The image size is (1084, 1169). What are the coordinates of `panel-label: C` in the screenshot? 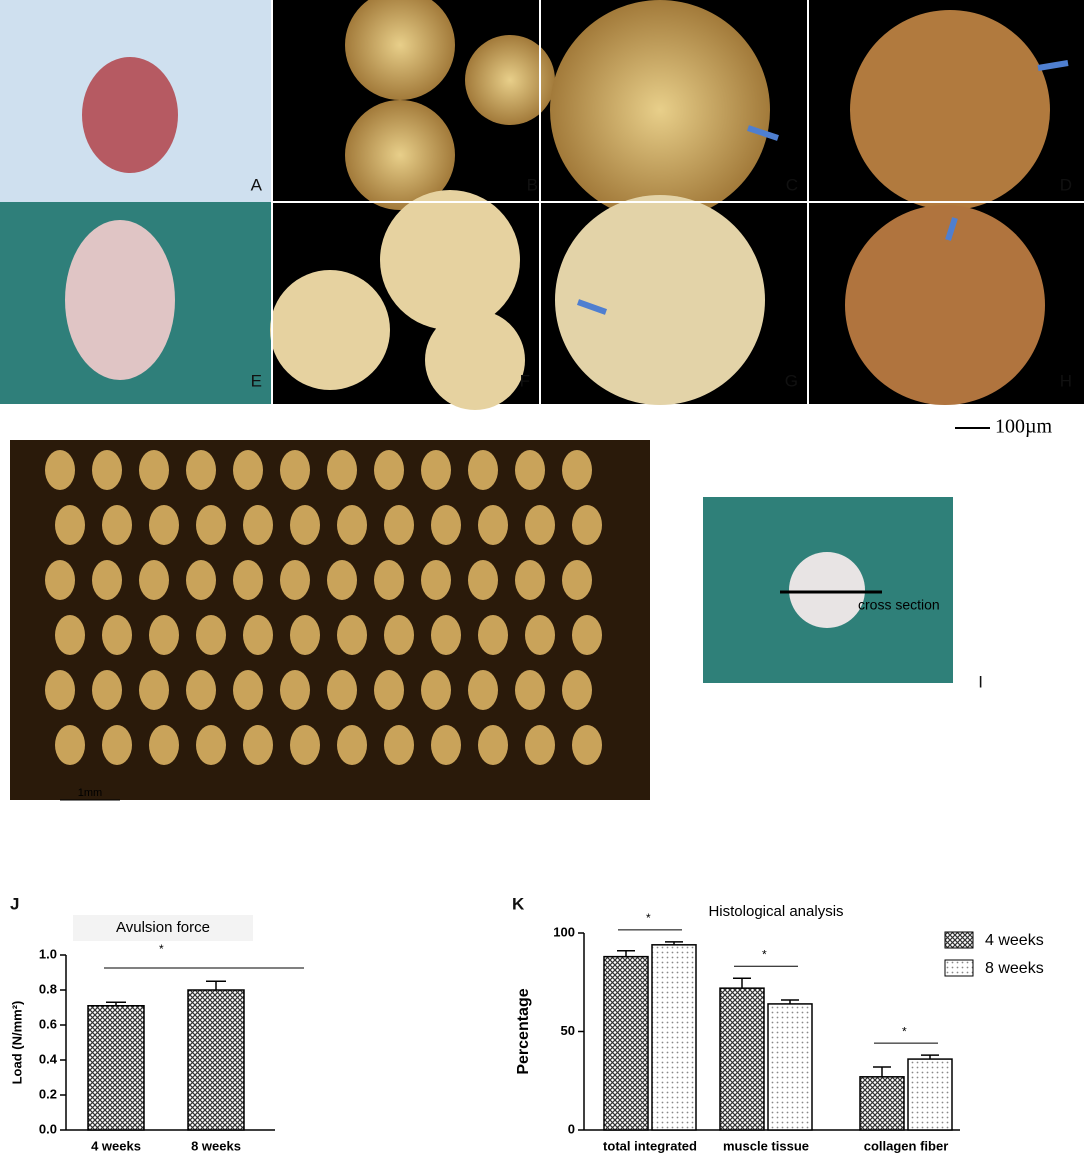 It's located at (792, 184).